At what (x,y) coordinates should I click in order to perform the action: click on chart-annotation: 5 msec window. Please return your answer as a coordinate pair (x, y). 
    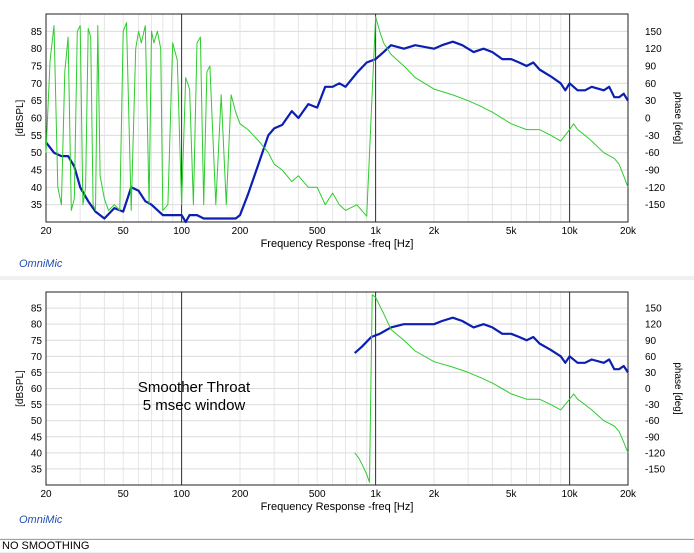
    Looking at the image, I should click on (194, 405).